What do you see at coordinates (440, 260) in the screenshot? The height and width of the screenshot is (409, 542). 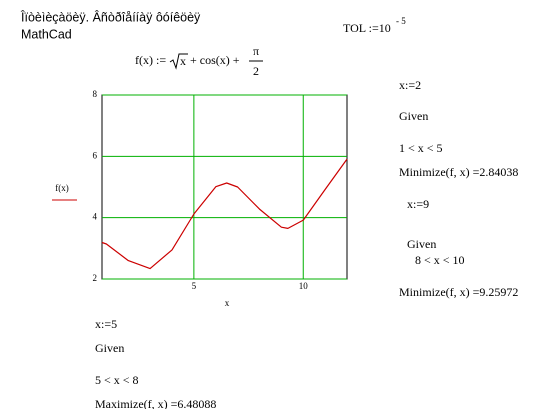 I see `math-block: 8 < x < 10` at bounding box center [440, 260].